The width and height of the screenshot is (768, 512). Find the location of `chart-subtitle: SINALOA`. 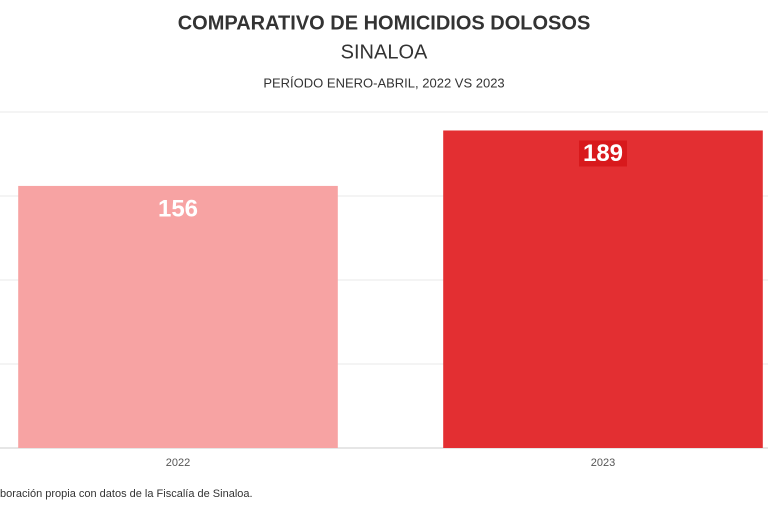

chart-subtitle: SINALOA is located at coordinates (384, 52).